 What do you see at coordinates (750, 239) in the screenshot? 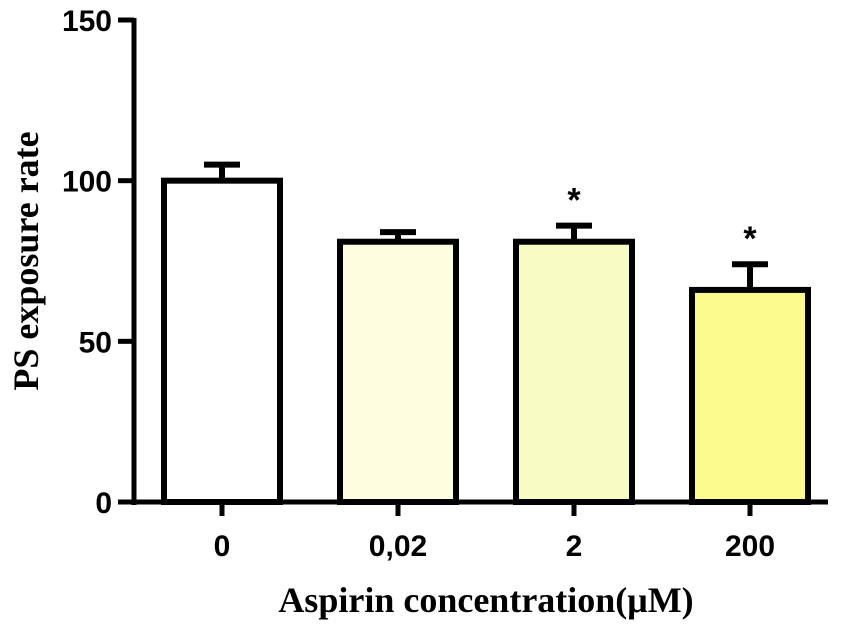
I see `significance-marker-3: *` at bounding box center [750, 239].